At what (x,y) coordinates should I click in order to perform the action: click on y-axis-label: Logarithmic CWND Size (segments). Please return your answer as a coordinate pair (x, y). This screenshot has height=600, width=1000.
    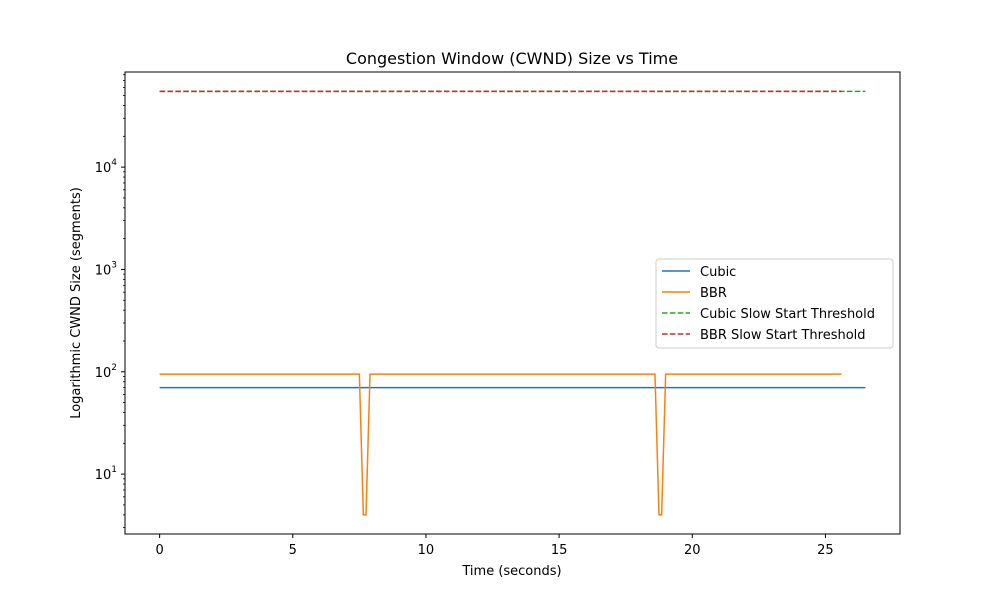
    Looking at the image, I should click on (76, 303).